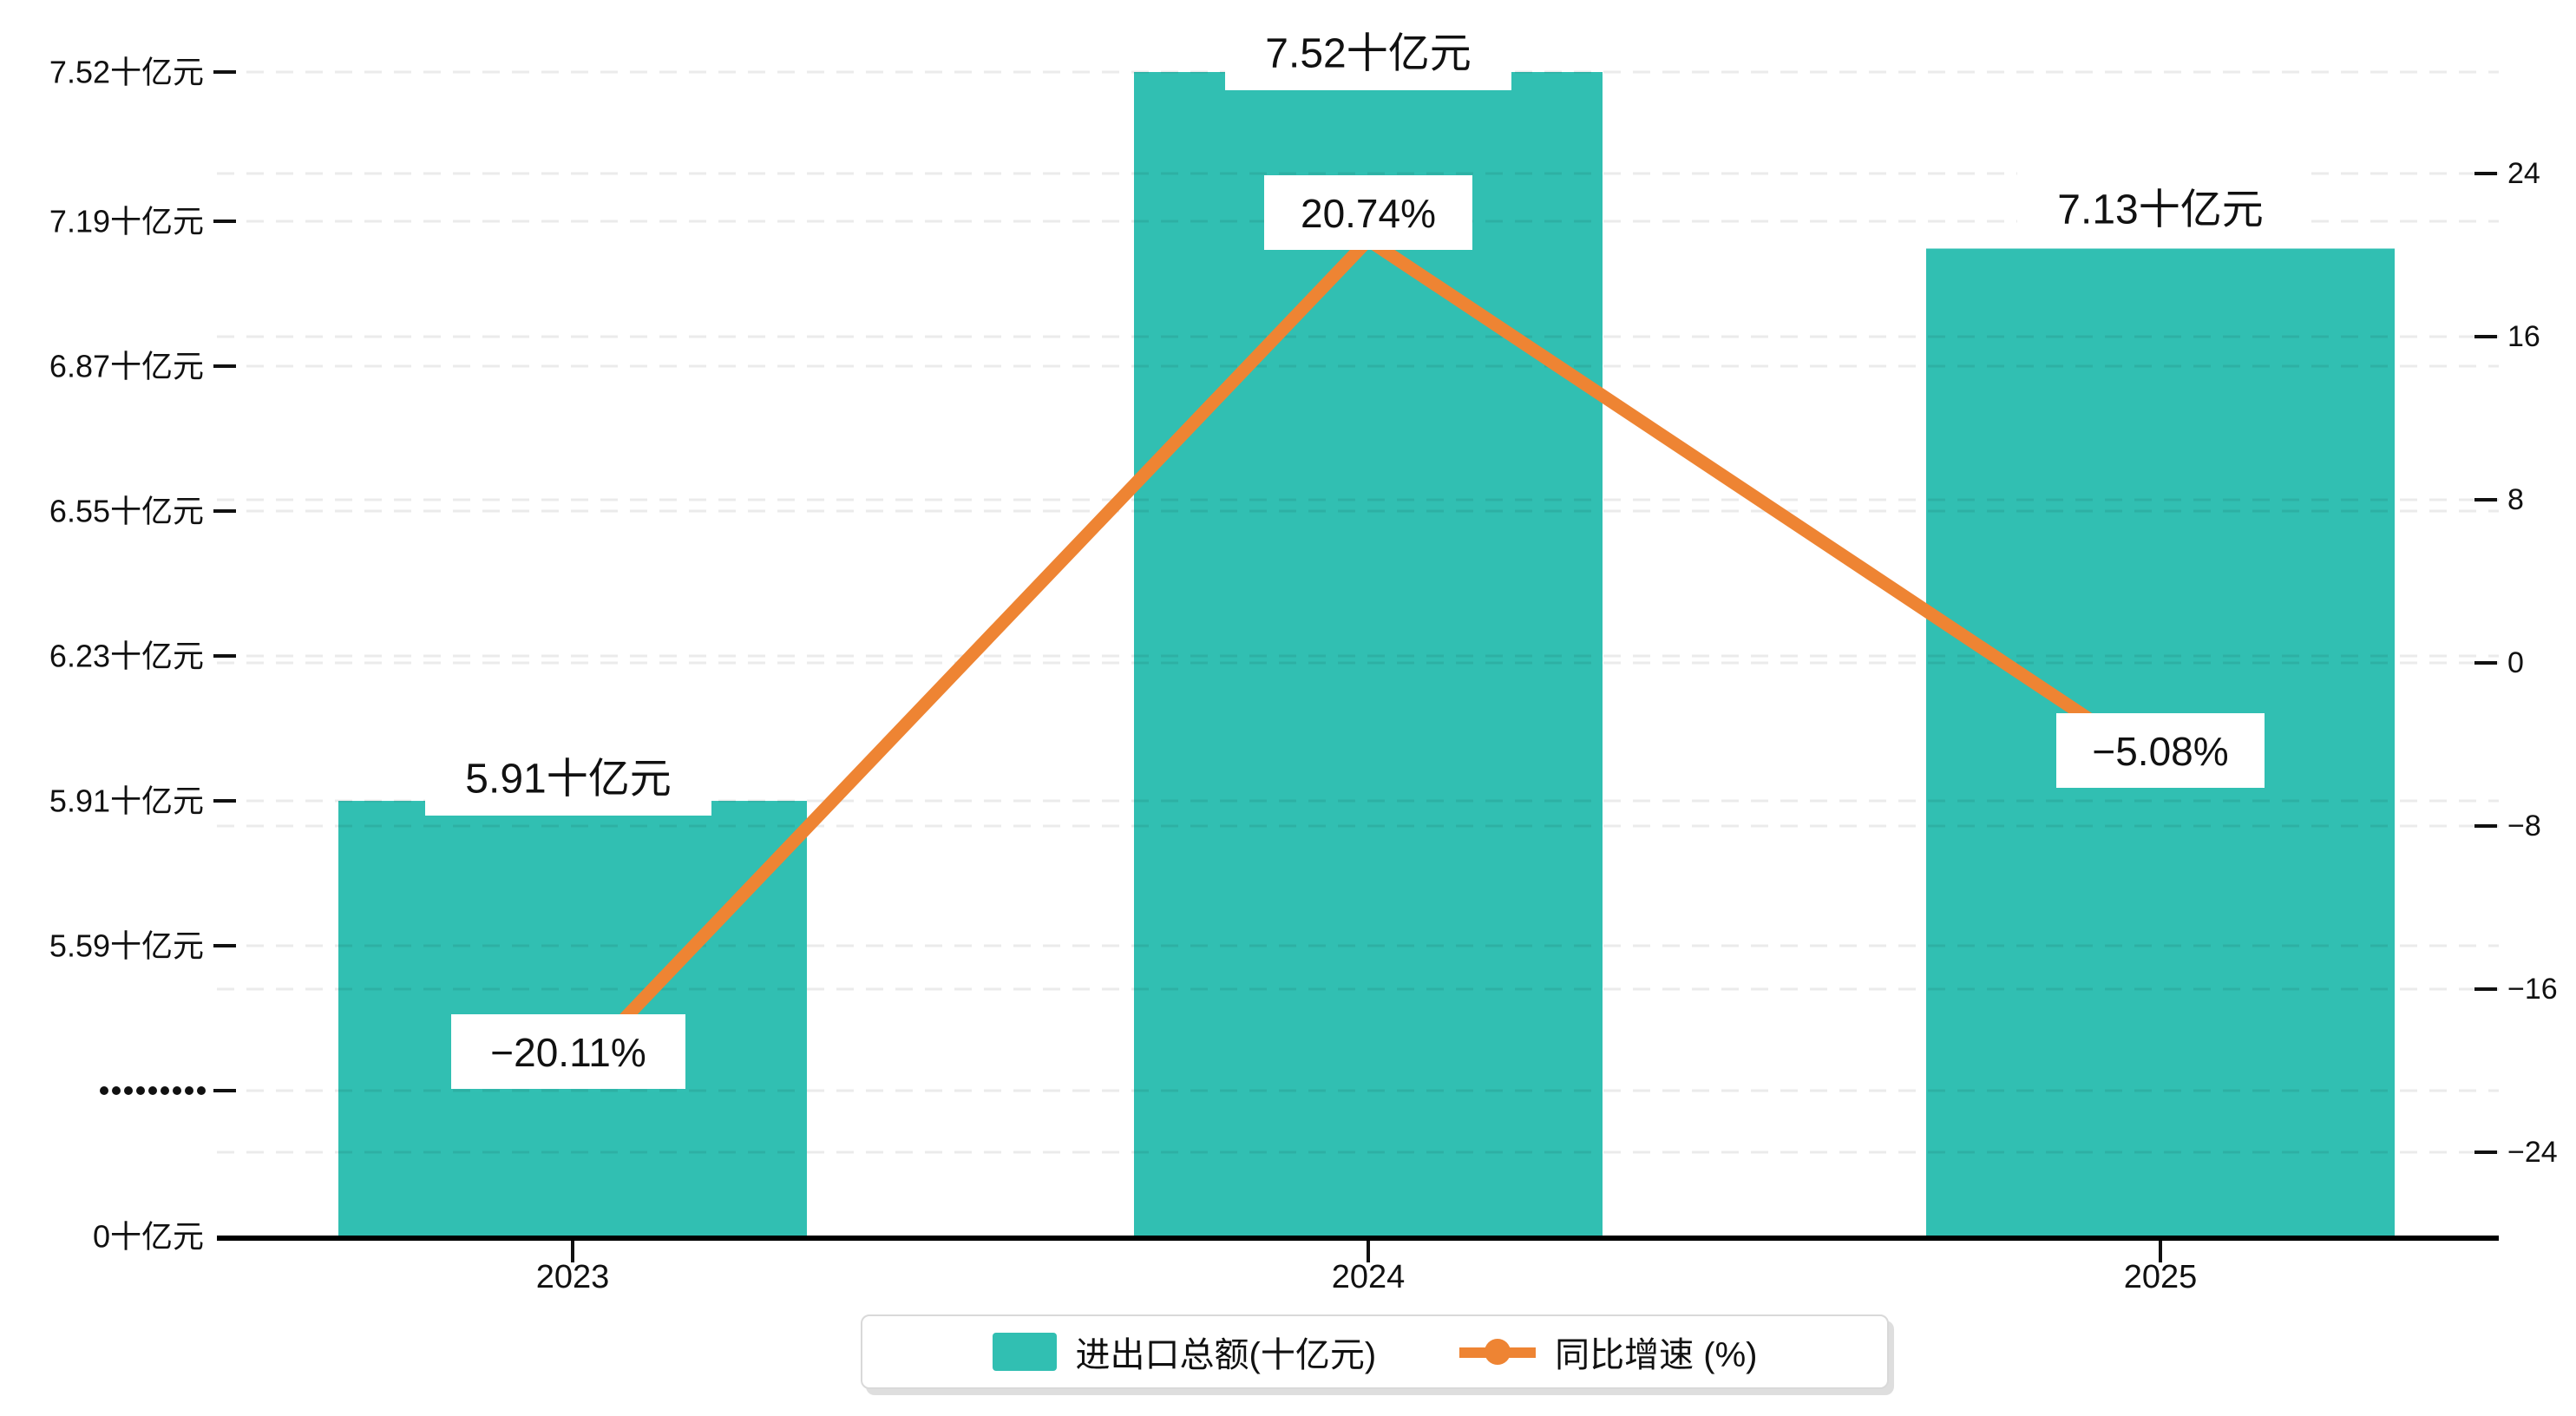  What do you see at coordinates (573, 1277) in the screenshot?
I see `x-axis-label-2023: 2023` at bounding box center [573, 1277].